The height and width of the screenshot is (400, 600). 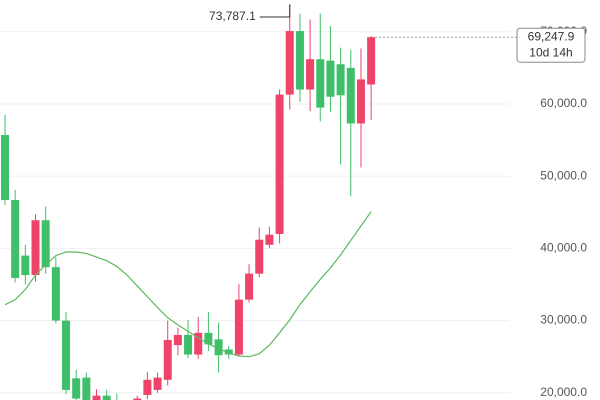 I want to click on y-tick-label: 20,000.0, so click(x=563, y=392).